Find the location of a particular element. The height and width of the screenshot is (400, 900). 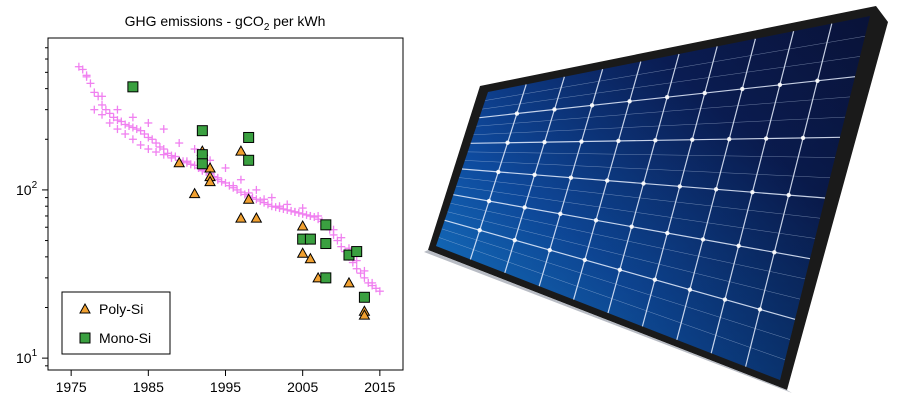

legend-poly-si-marker is located at coordinates (85, 308).